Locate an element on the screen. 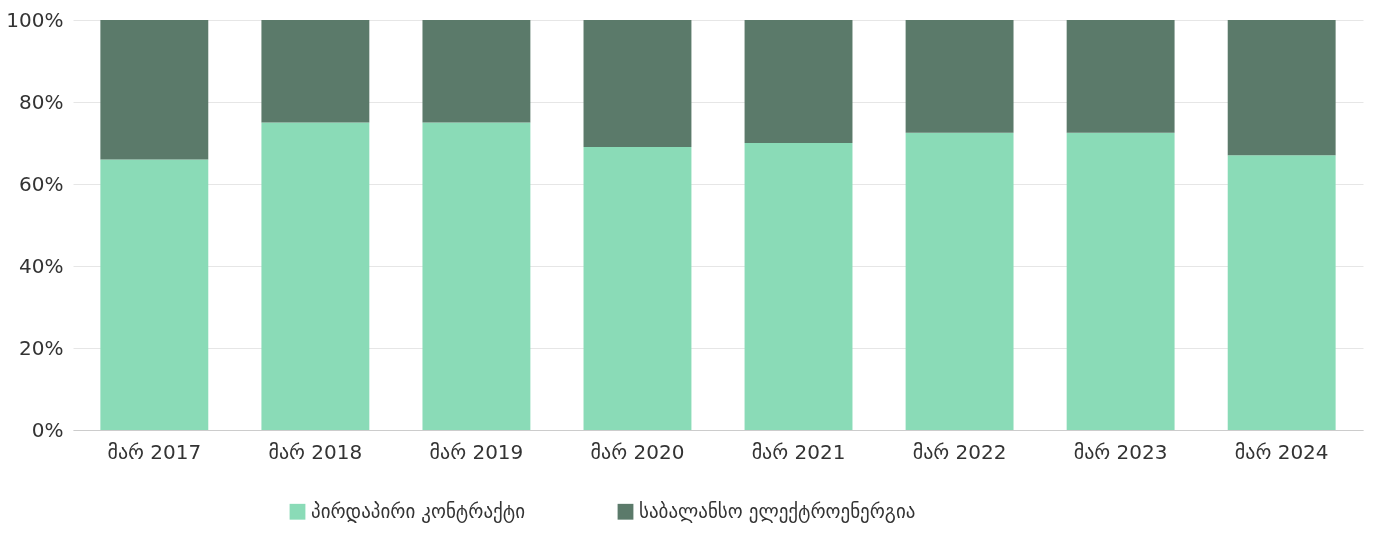 This screenshot has width=1400, height=535. legend-label: პირდაპირი კონტრაქტი is located at coordinates (418, 511).